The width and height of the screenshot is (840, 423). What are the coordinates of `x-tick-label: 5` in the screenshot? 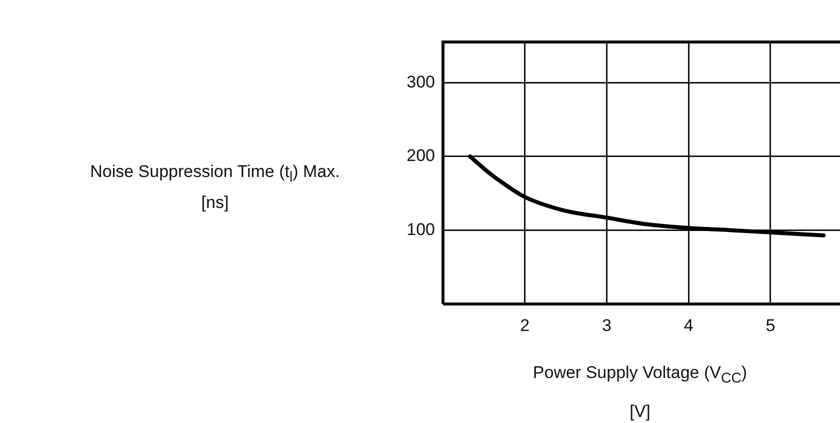 It's located at (771, 325).